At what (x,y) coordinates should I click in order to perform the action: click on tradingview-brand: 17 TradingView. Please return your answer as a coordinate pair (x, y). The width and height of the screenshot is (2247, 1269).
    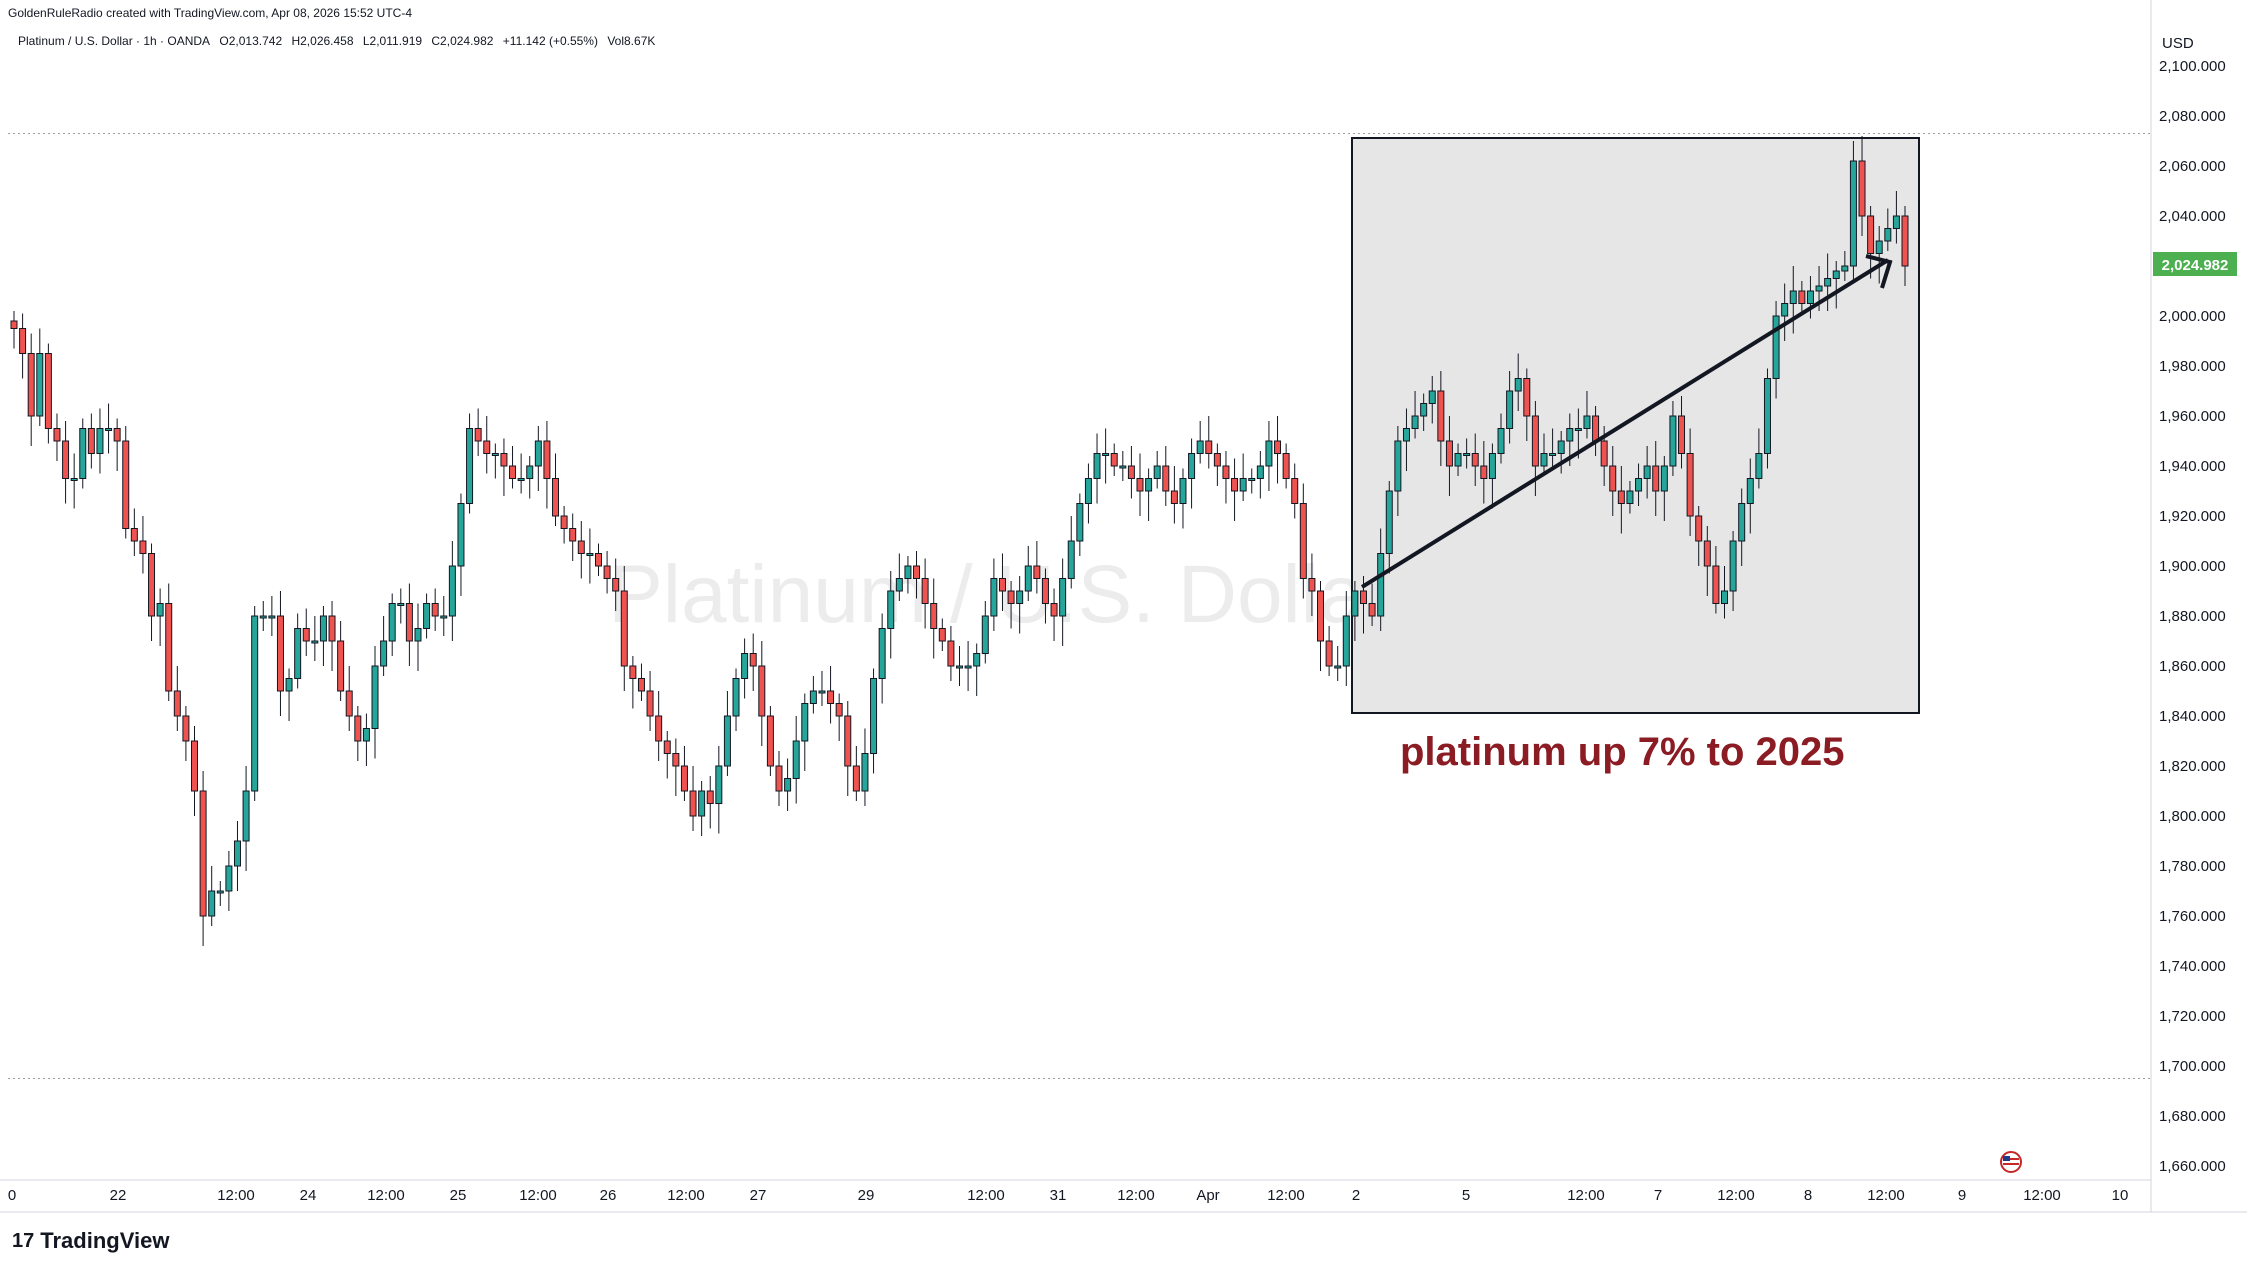
    Looking at the image, I should click on (90, 1241).